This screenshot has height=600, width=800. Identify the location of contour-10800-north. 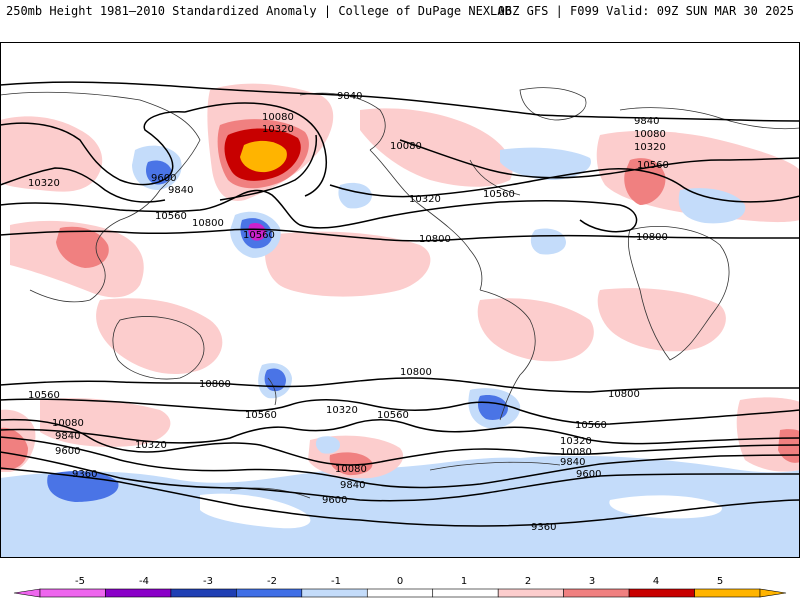
(400, 235).